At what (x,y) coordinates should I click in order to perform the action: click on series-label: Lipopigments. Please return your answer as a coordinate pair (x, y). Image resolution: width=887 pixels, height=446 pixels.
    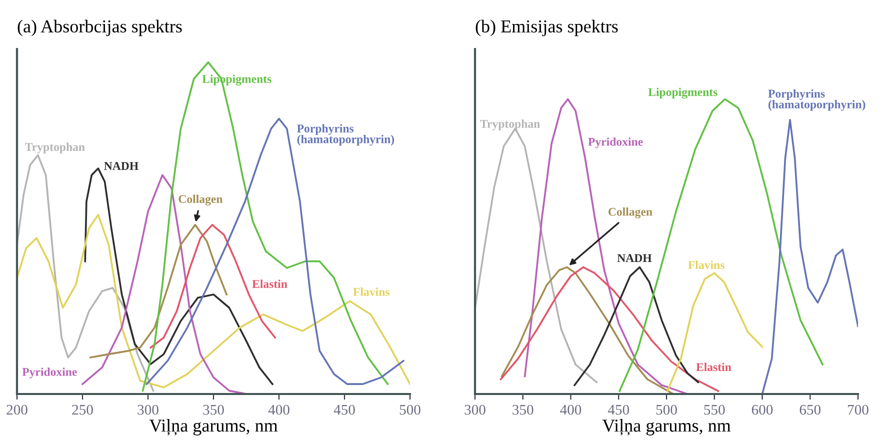
    Looking at the image, I should click on (683, 93).